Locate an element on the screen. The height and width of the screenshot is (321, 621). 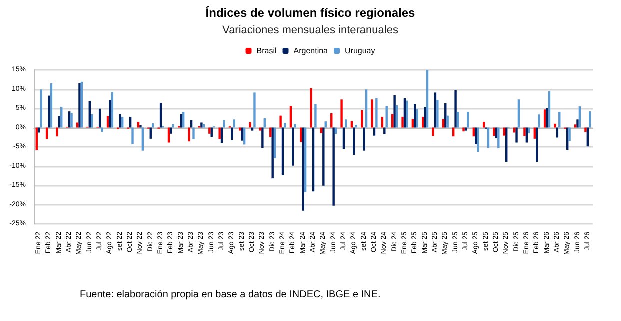
chart-title: Índices de volumen físico regionales is located at coordinates (311, 13).